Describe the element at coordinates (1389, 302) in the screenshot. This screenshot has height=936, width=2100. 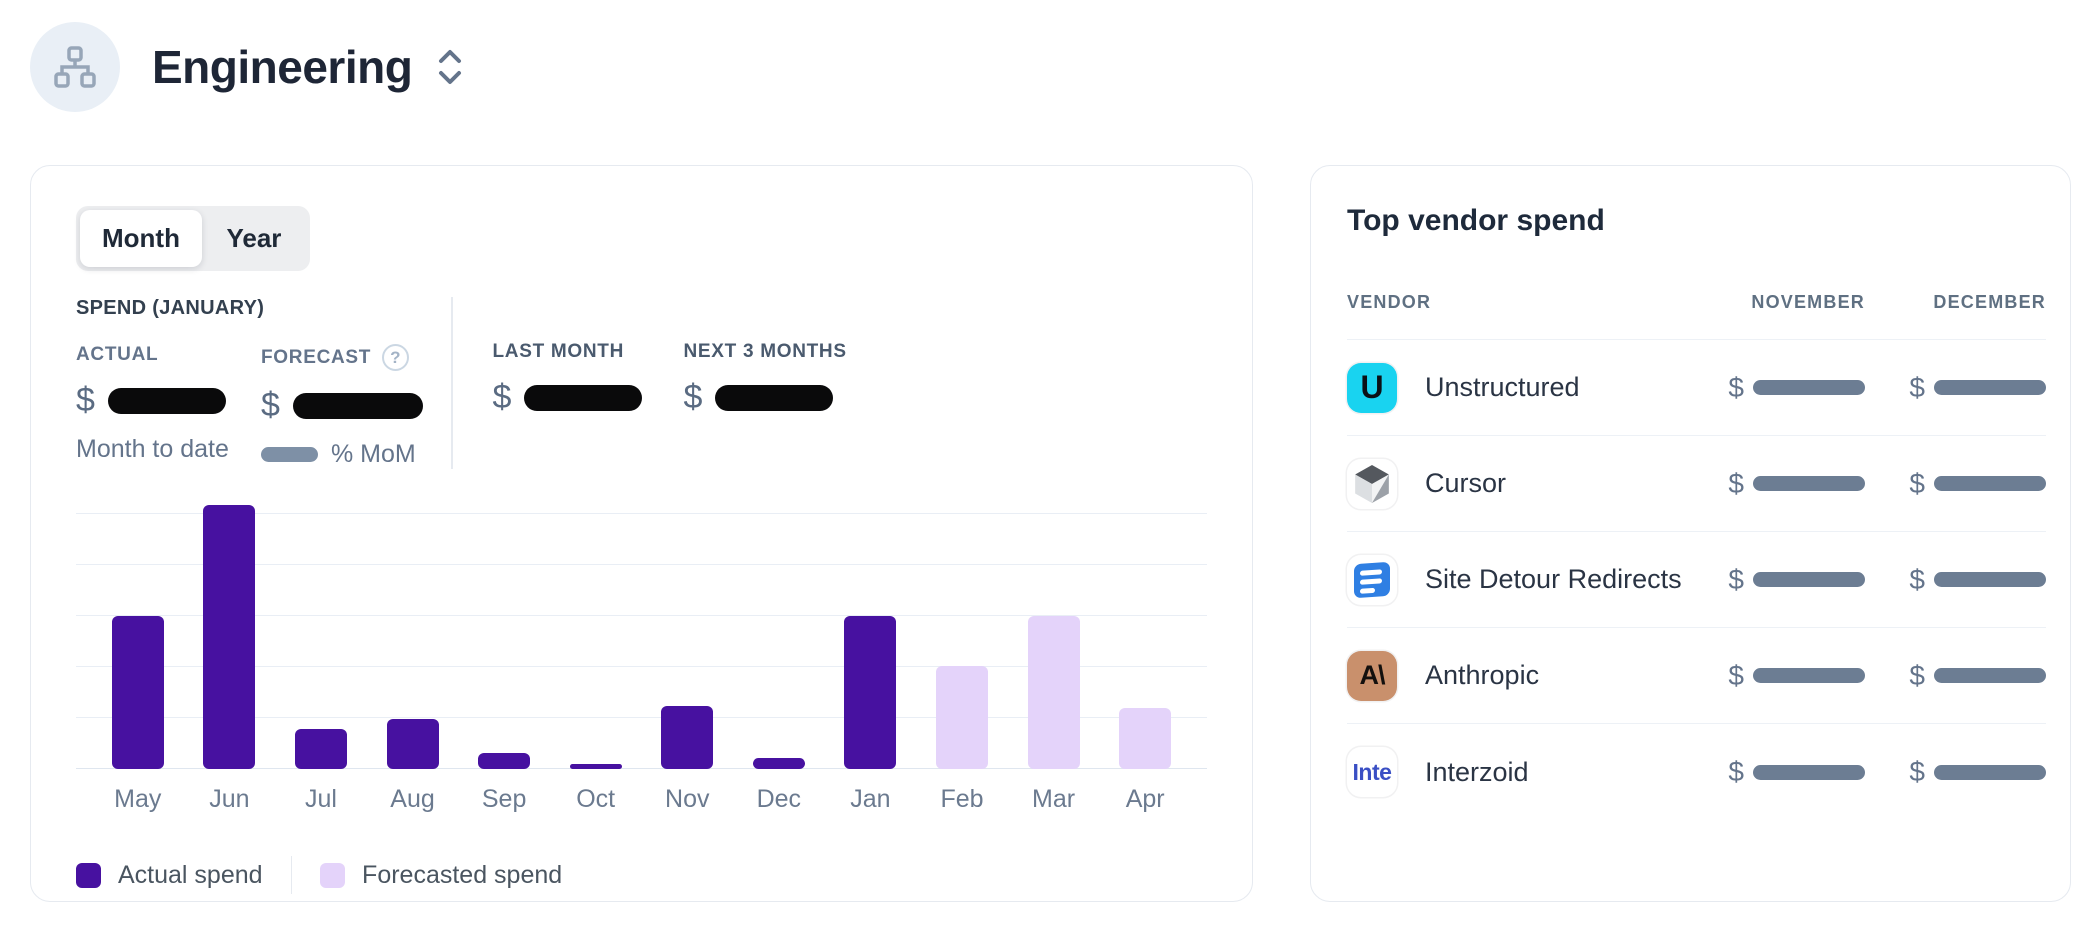
I see `vendor-column-header: VENDOR` at that location.